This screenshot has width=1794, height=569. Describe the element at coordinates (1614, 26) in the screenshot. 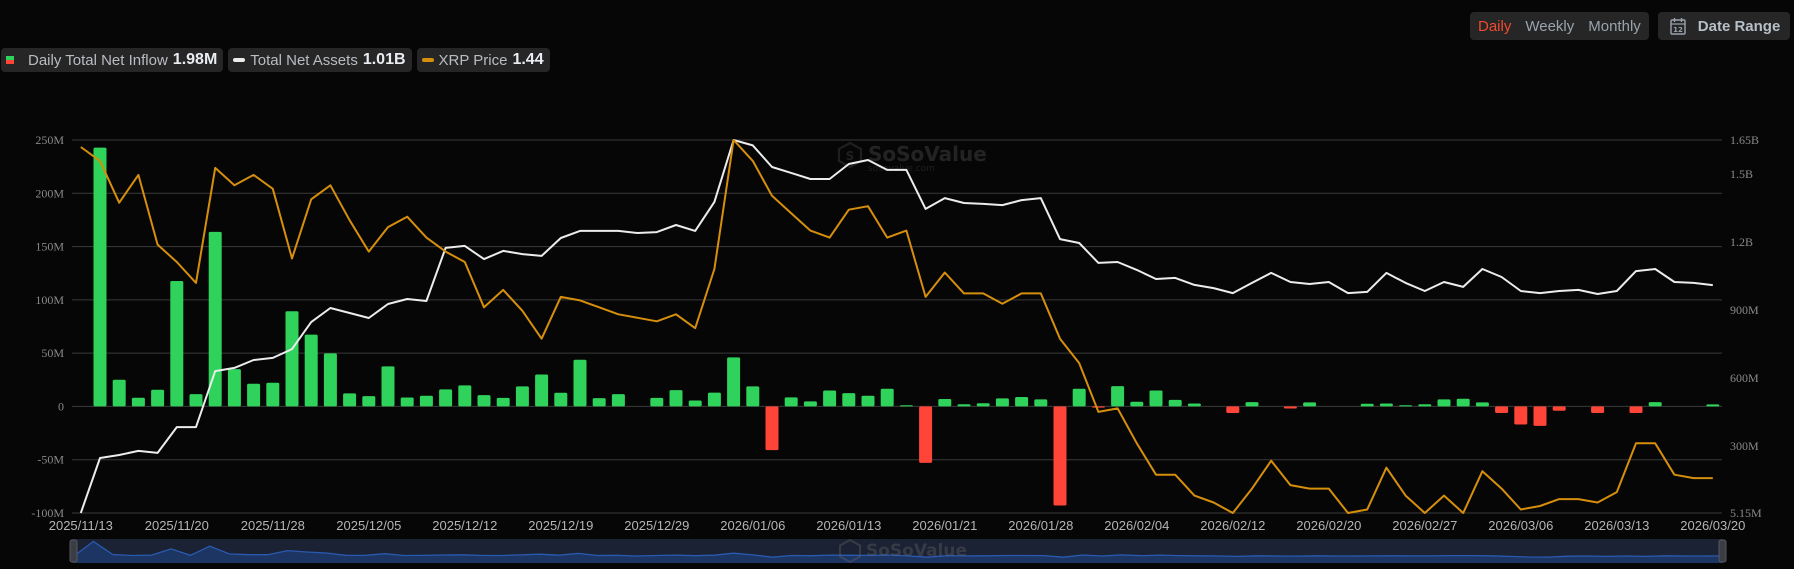

I see `period-monthly-button: Monthly` at that location.